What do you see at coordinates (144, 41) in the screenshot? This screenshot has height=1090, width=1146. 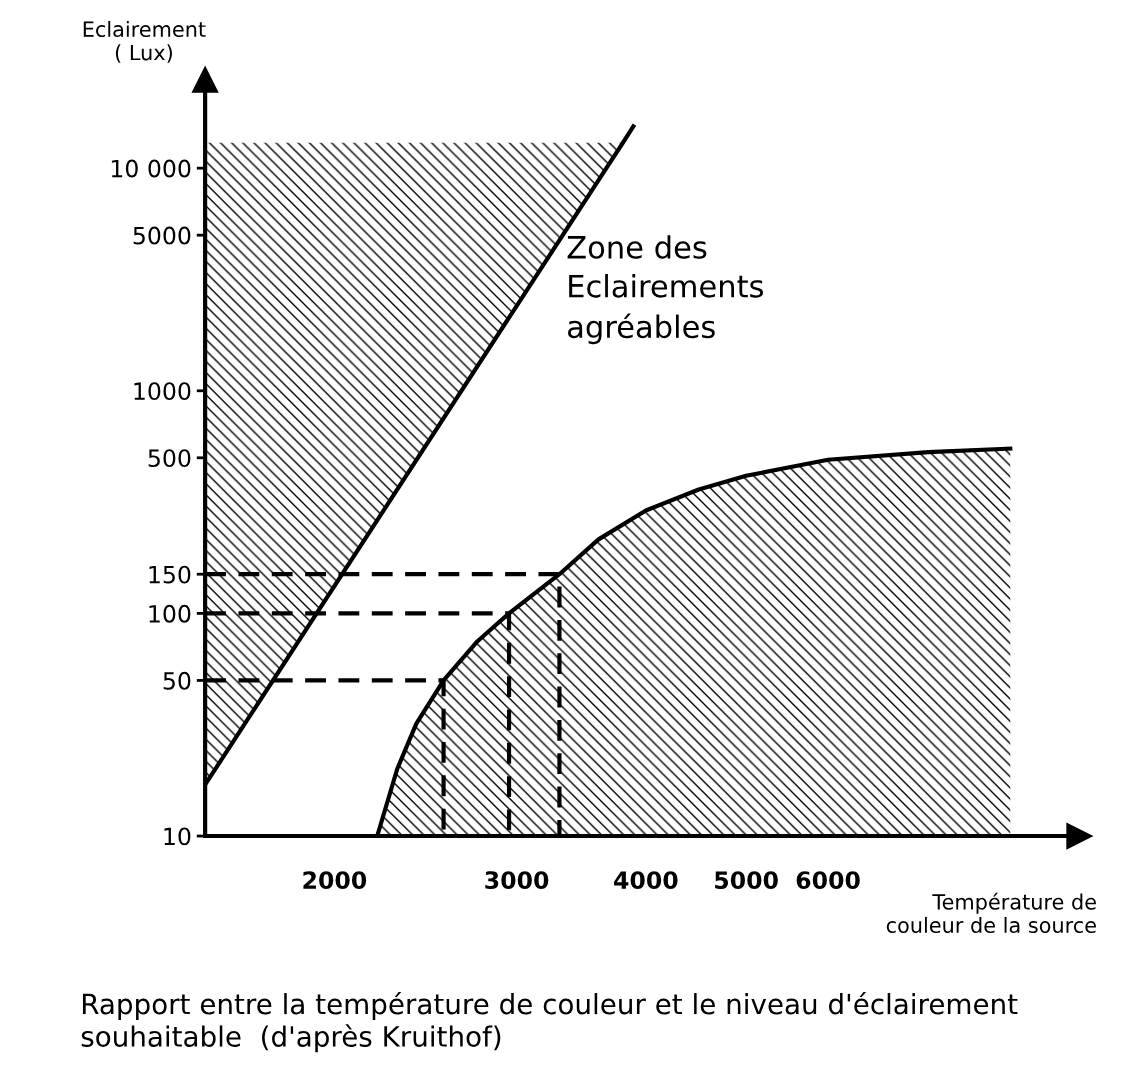 I see `y-axis-title: Eclairement ( Lux)` at bounding box center [144, 41].